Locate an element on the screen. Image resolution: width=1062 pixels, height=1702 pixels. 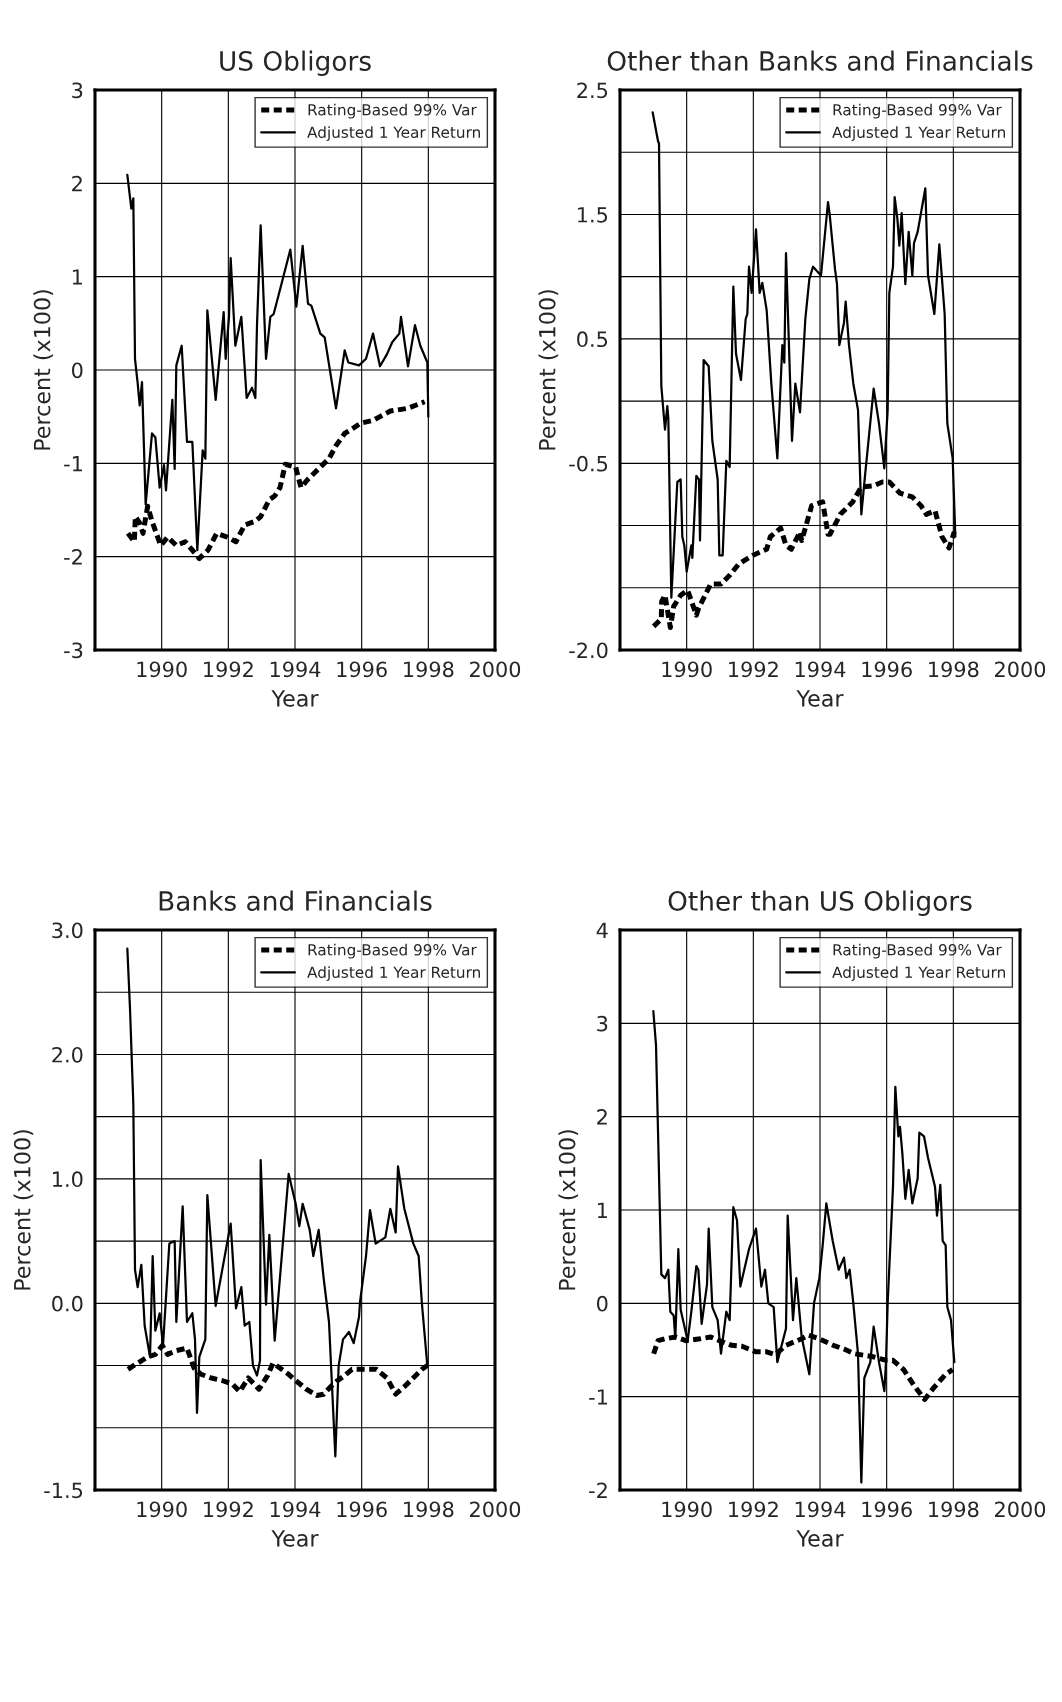
y-tick-label: -1.5 is located at coordinates (63, 1490).